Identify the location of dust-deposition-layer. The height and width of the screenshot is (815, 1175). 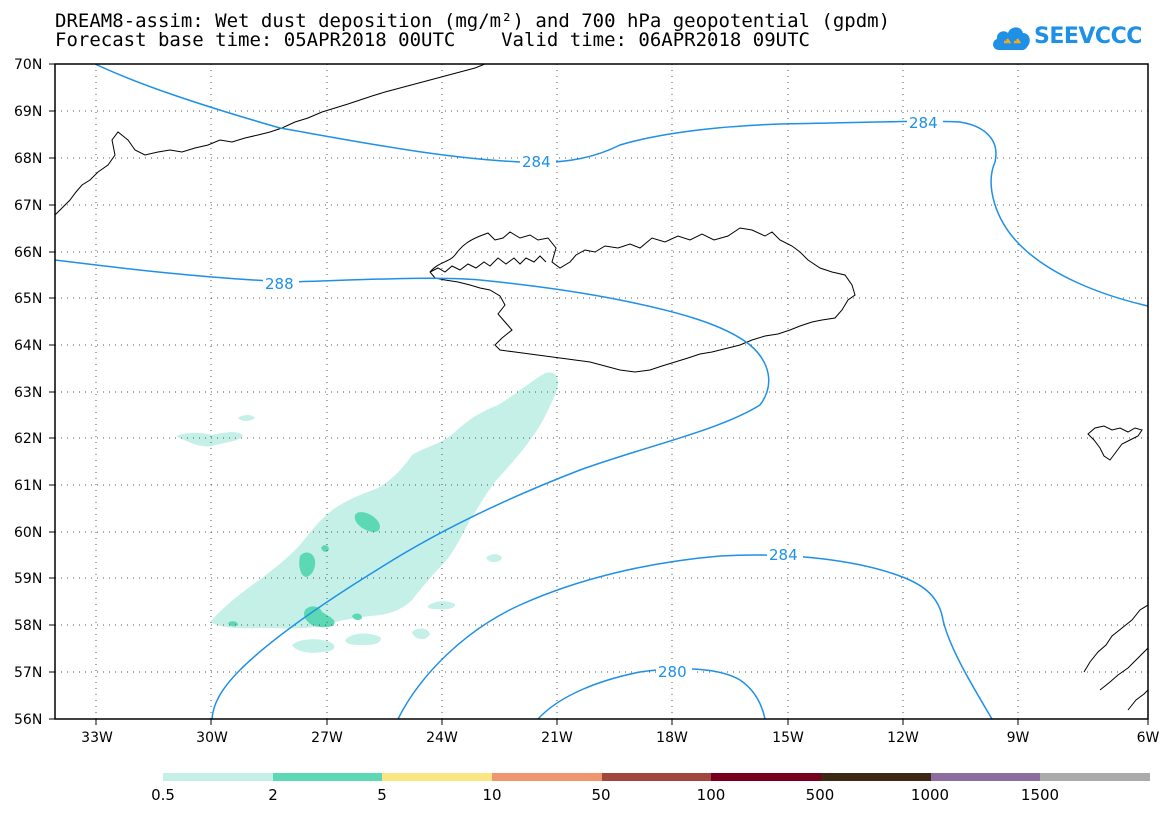
(367, 512).